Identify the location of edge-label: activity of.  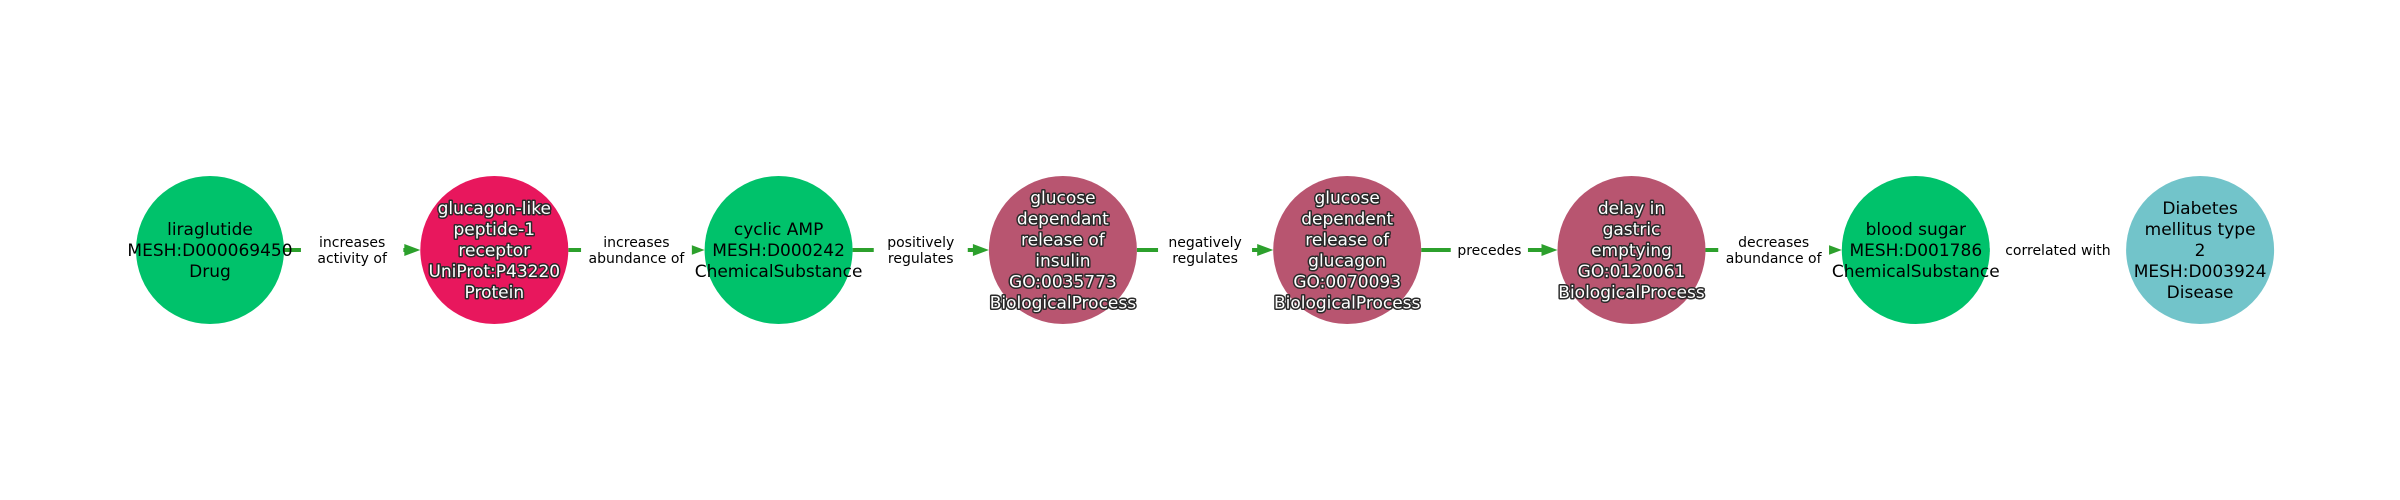
(352, 259).